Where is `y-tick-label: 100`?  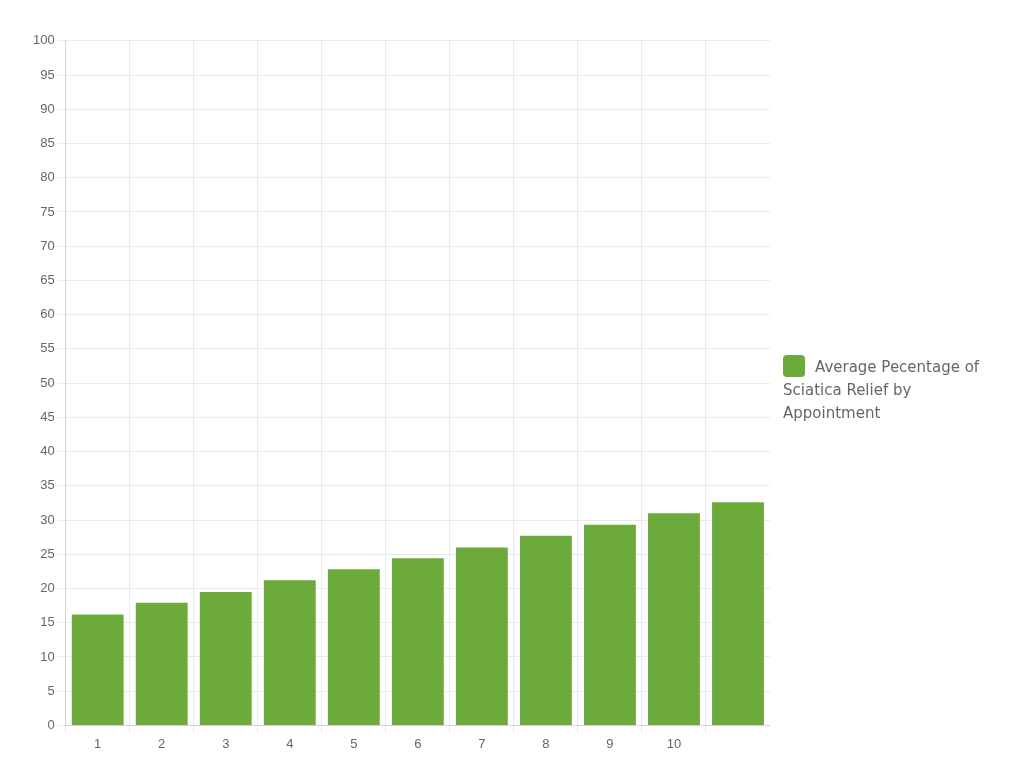 y-tick-label: 100 is located at coordinates (43, 40).